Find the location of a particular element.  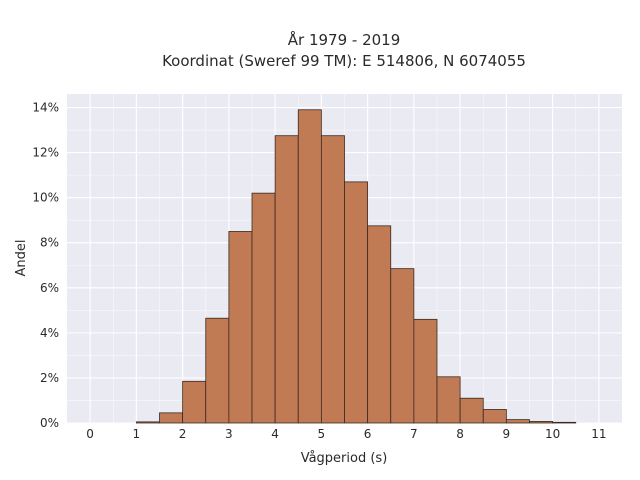

y-tick-label: 6% is located at coordinates (49, 288).